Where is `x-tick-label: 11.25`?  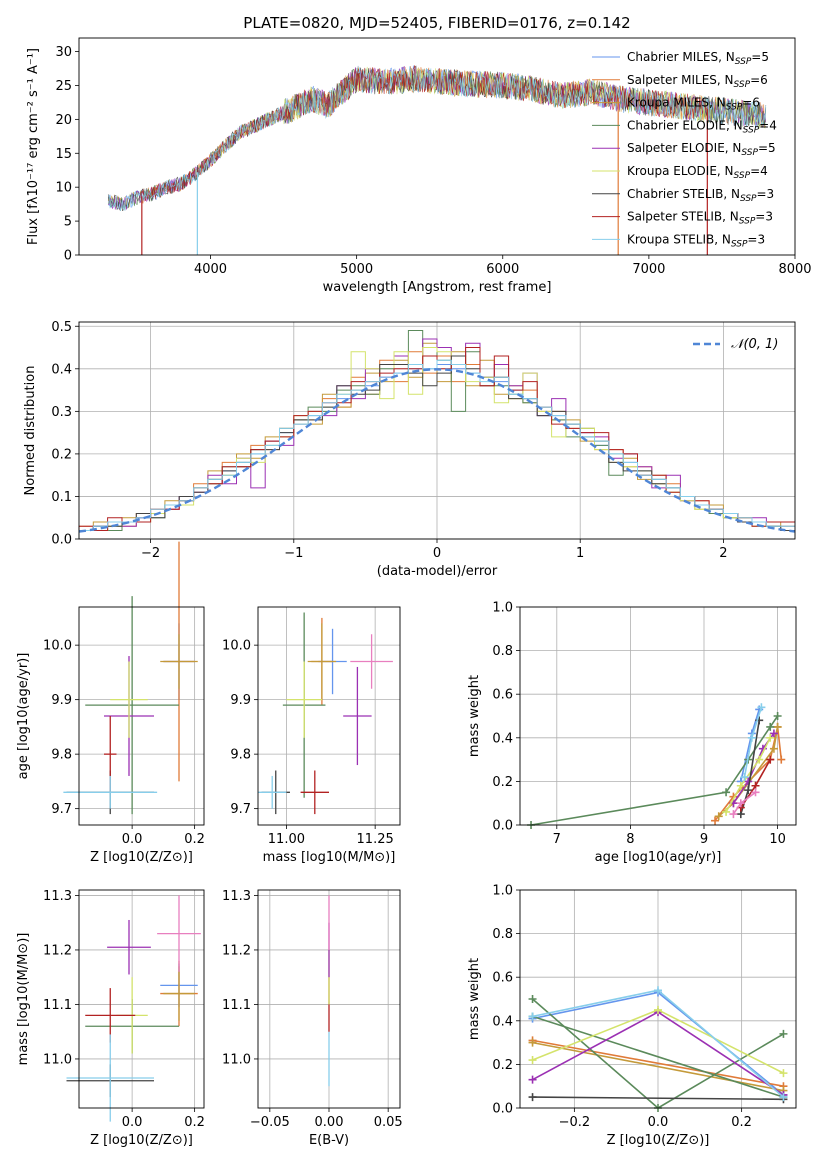 x-tick-label: 11.25 is located at coordinates (375, 839).